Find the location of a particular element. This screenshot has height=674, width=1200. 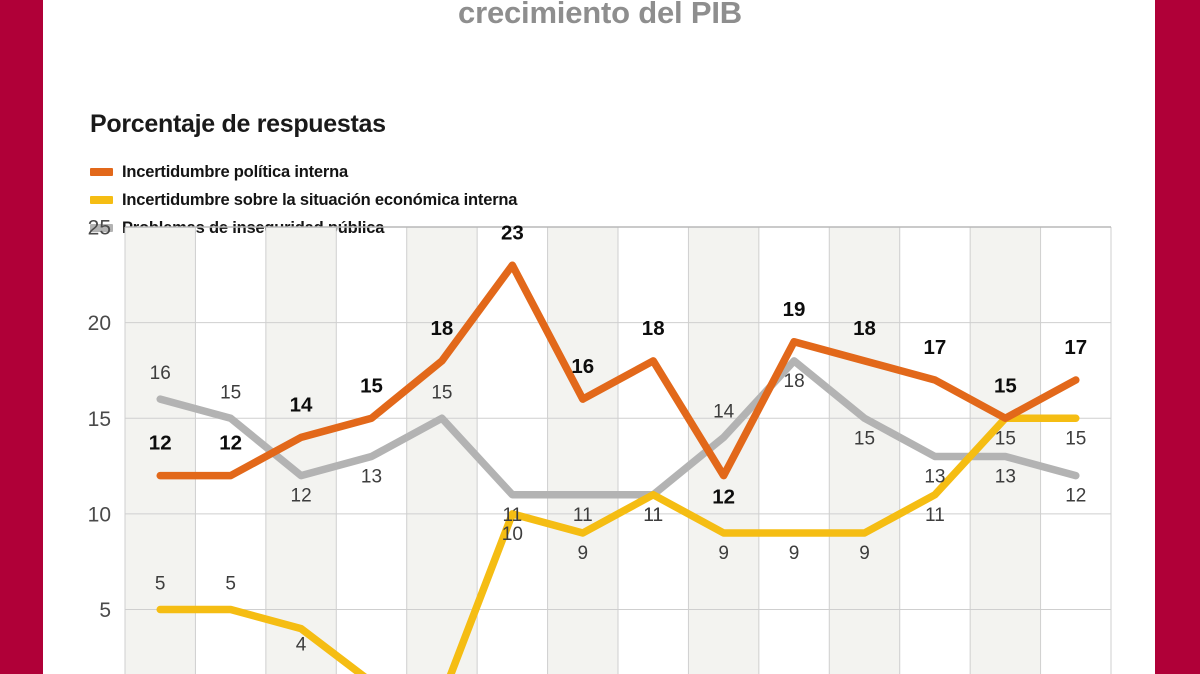

data-label: 23 is located at coordinates (512, 232).